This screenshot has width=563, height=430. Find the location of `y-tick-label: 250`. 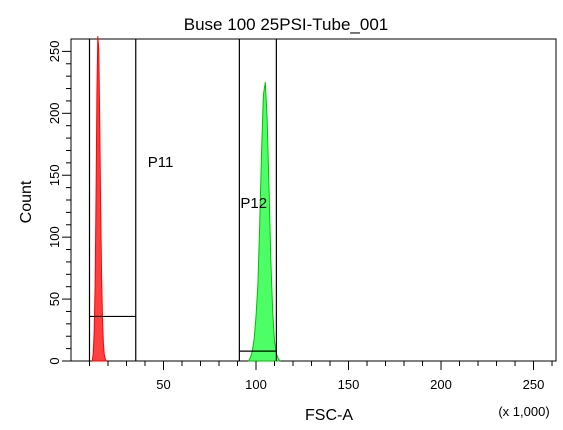

y-tick-label: 250 is located at coordinates (54, 52).